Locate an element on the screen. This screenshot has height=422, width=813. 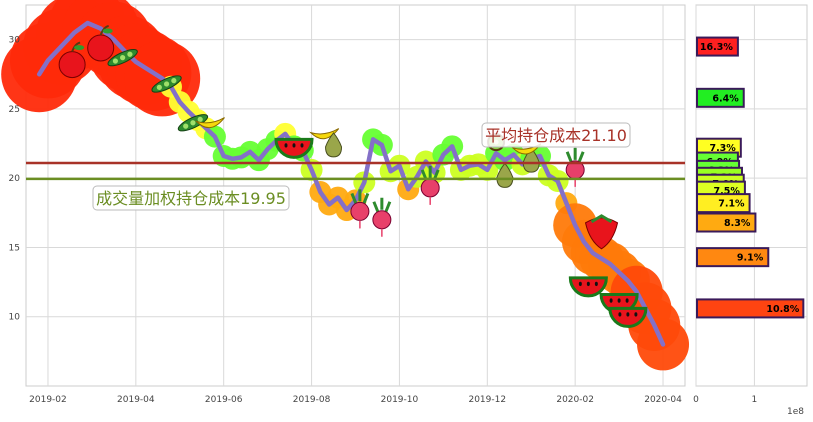
strawberry-leaves is located at coordinates (601, 219).